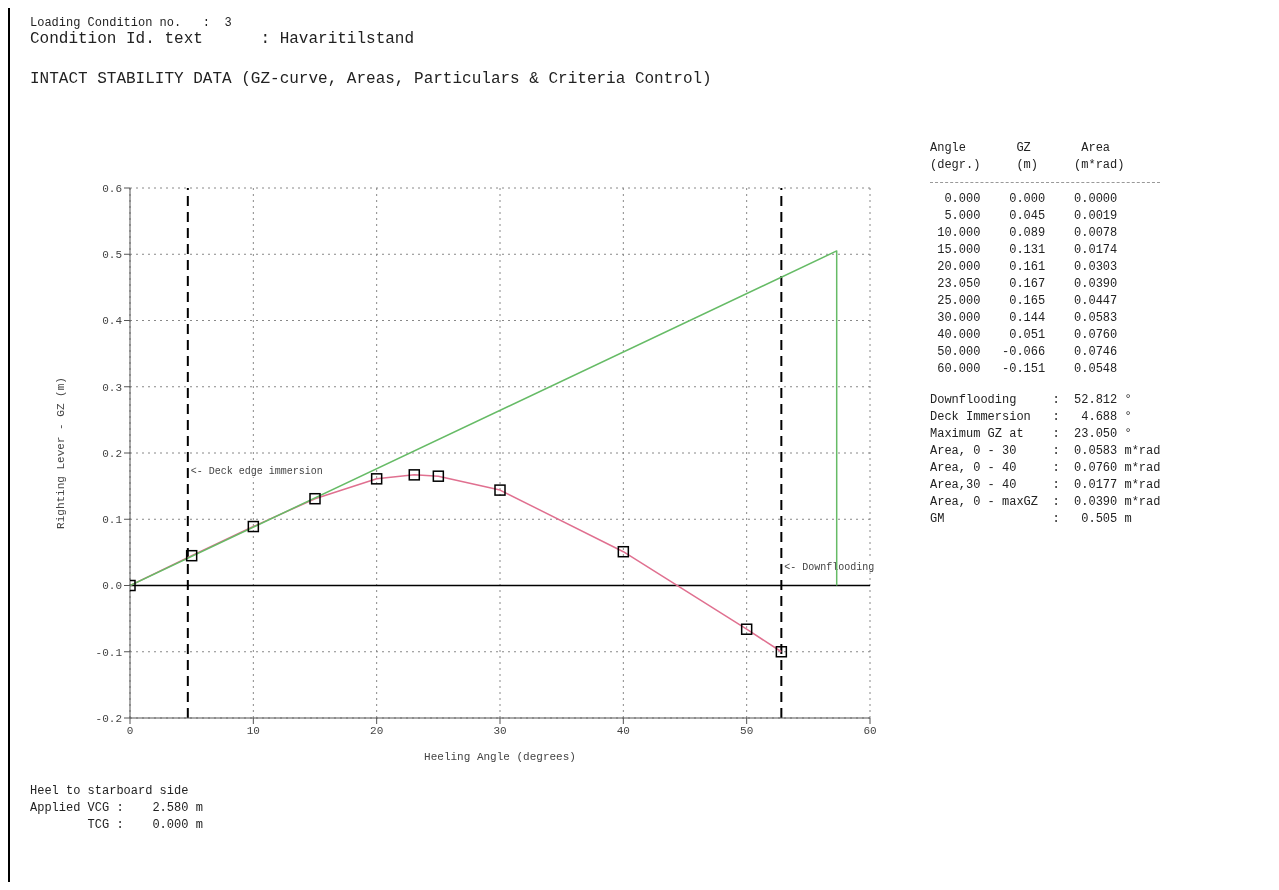 This screenshot has height=890, width=1279. What do you see at coordinates (747, 730) in the screenshot?
I see `x-tick-label: 50` at bounding box center [747, 730].